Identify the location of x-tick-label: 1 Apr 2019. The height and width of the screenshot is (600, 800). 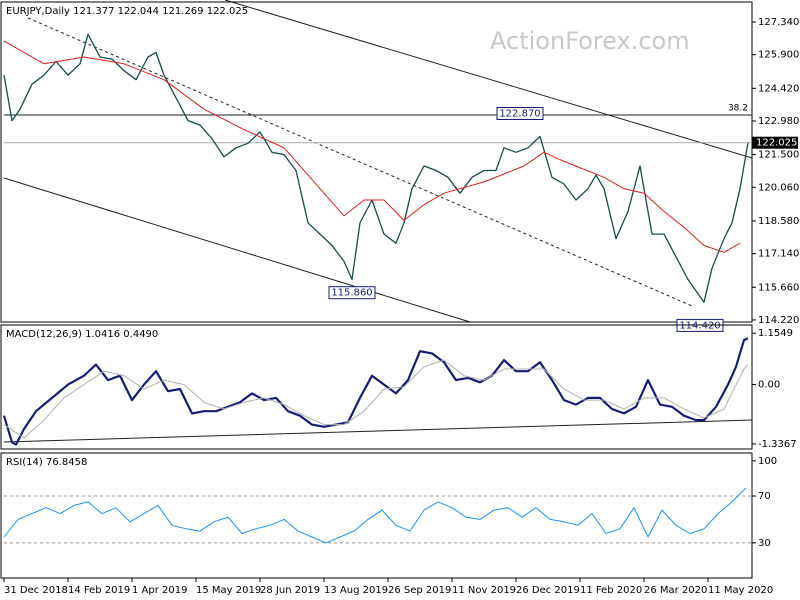
(159, 590).